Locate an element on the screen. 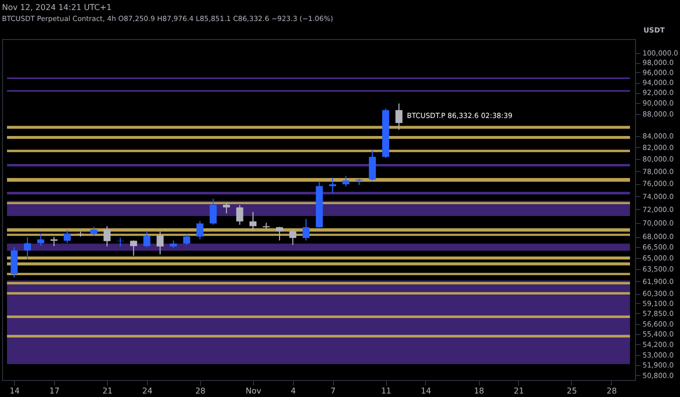 Image resolution: width=680 pixels, height=397 pixels. x-tick-label: Nov is located at coordinates (254, 391).